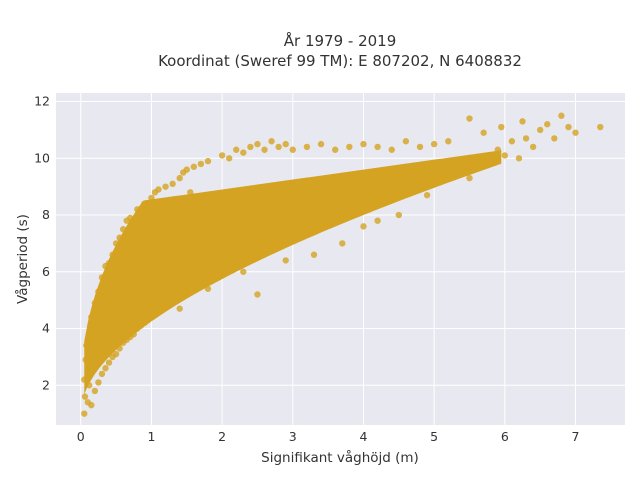  Describe the element at coordinates (42, 157) in the screenshot. I see `y-tick-label: 10` at that location.